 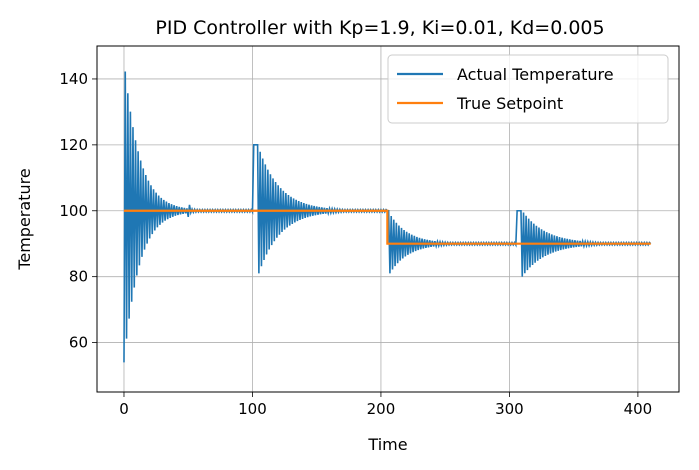 What do you see at coordinates (509, 409) in the screenshot?
I see `x-tick-label: 300` at bounding box center [509, 409].